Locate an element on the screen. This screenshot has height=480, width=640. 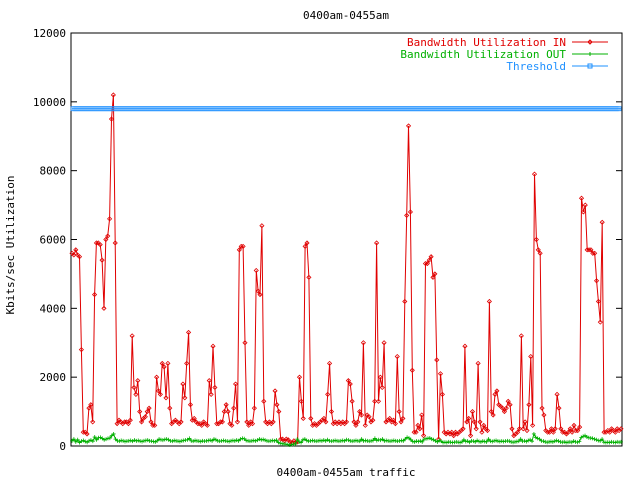
y-tick-label: 4000 is located at coordinates (53, 308).